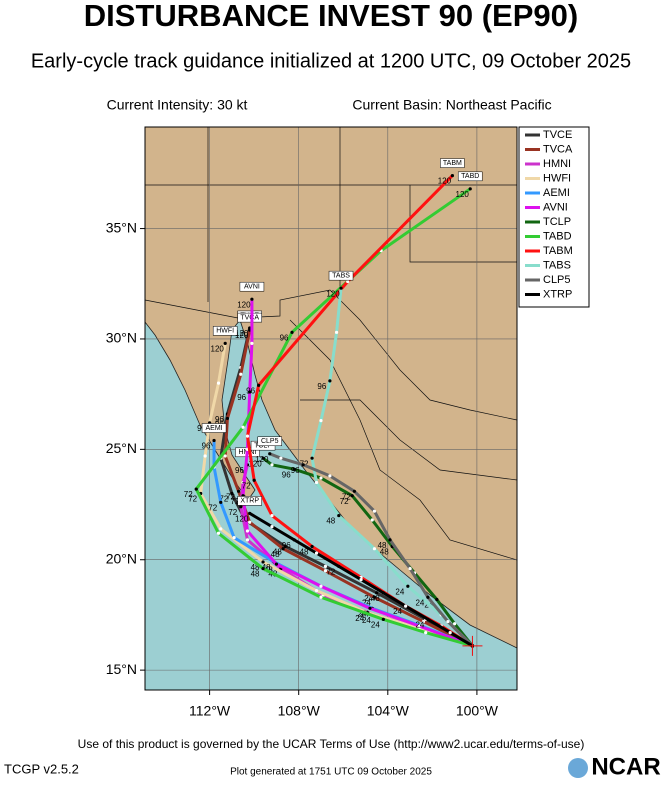  What do you see at coordinates (558, 251) in the screenshot?
I see `legend-label: TABM` at bounding box center [558, 251].